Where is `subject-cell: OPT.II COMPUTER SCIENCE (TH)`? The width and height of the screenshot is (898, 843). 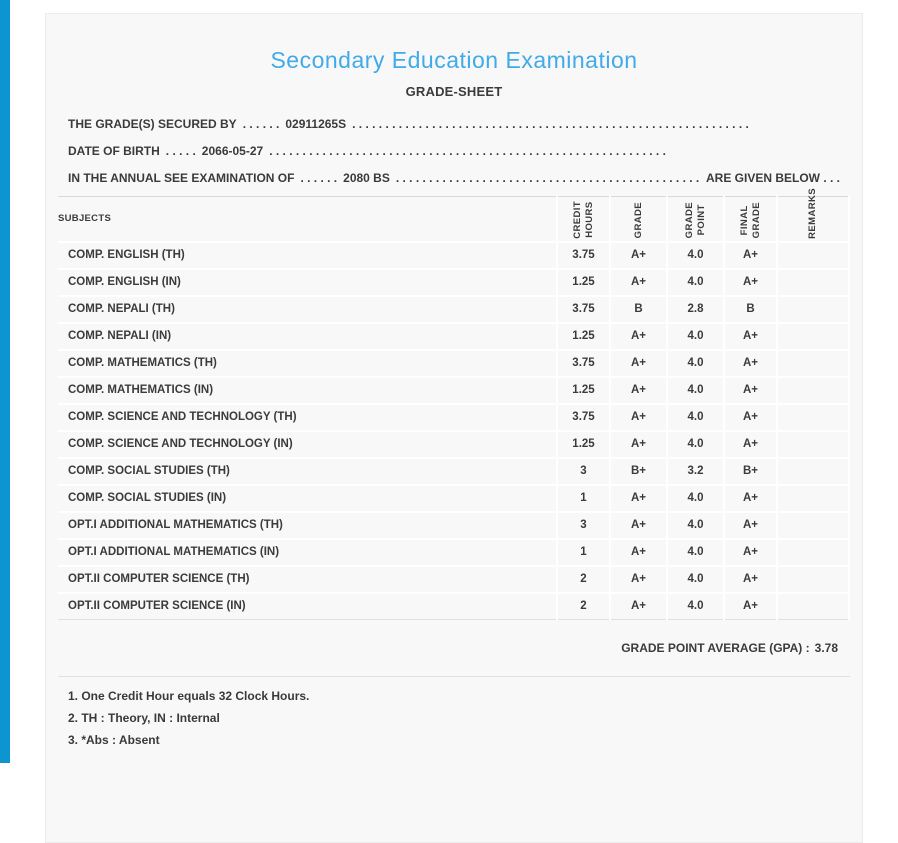
subject-cell: OPT.II COMPUTER SCIENCE (TH) is located at coordinates (307, 579).